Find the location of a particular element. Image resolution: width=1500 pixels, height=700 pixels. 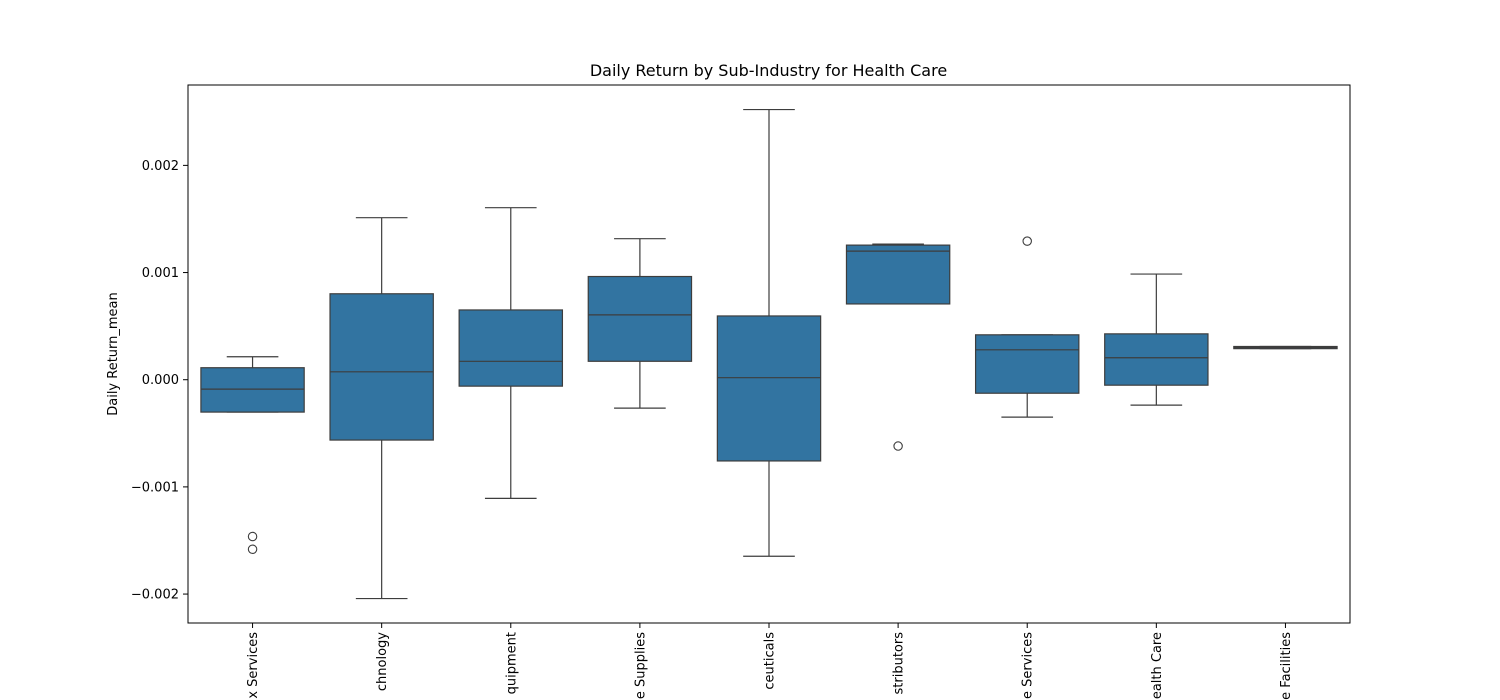

x-tick-label: ceuticals is located at coordinates (770, 661).